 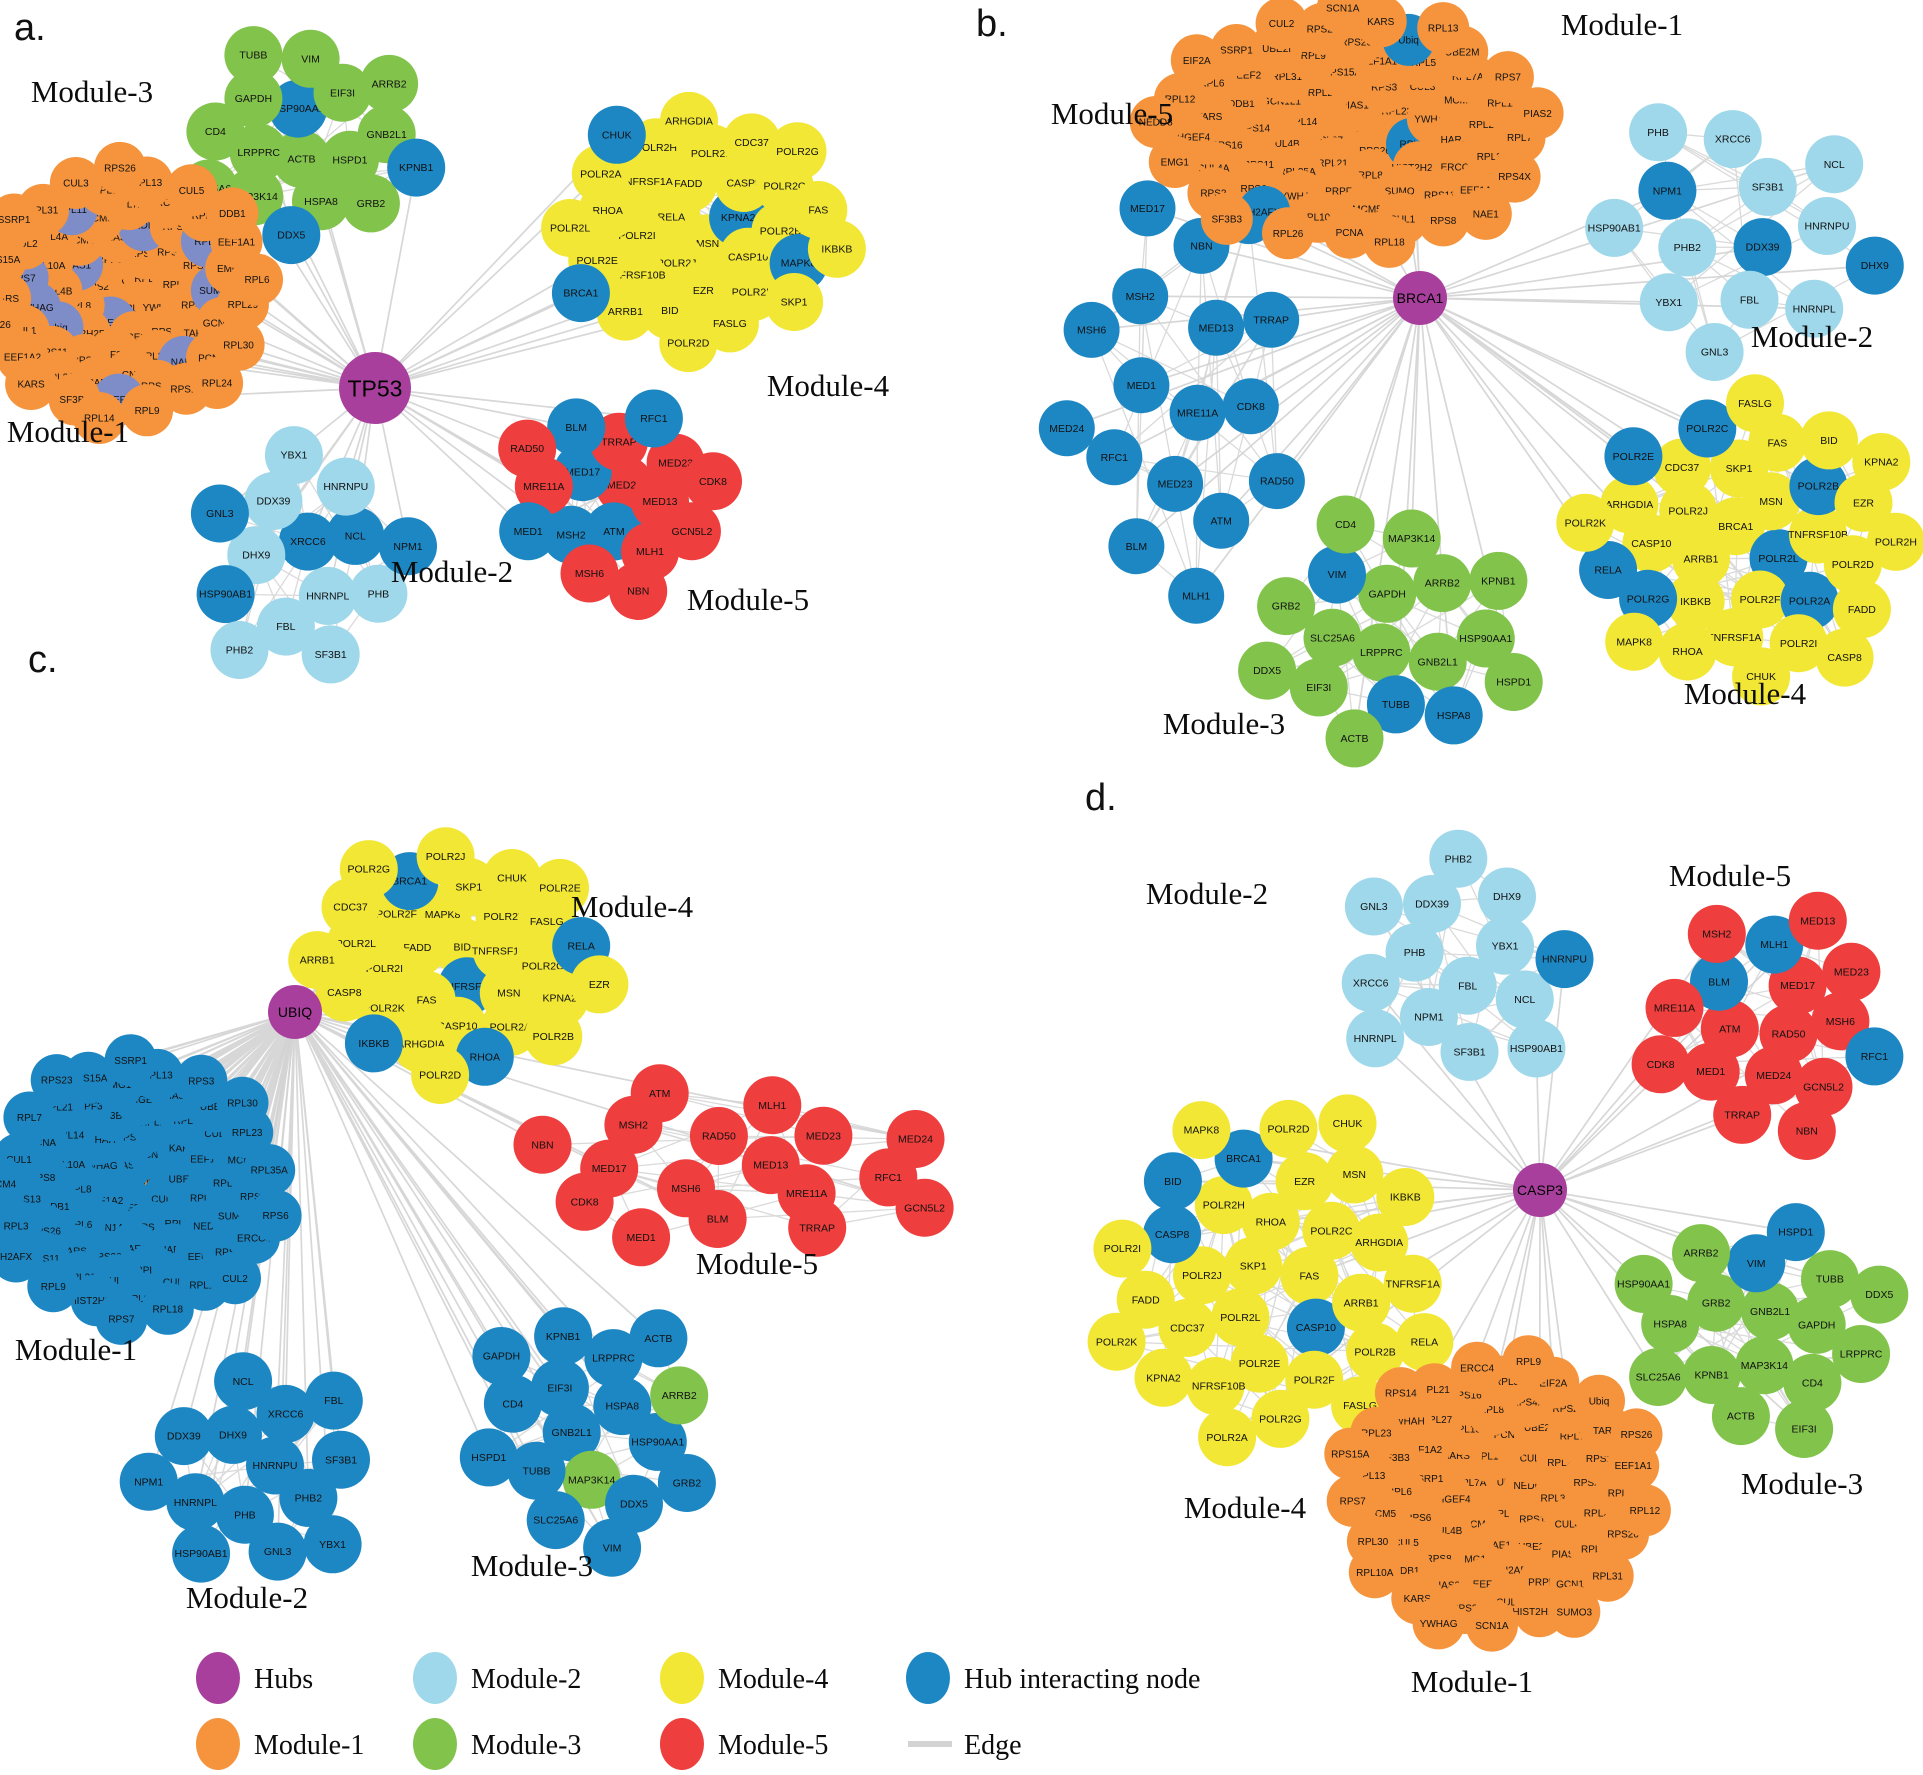 I want to click on panel-letter: d., so click(x=1101, y=798).